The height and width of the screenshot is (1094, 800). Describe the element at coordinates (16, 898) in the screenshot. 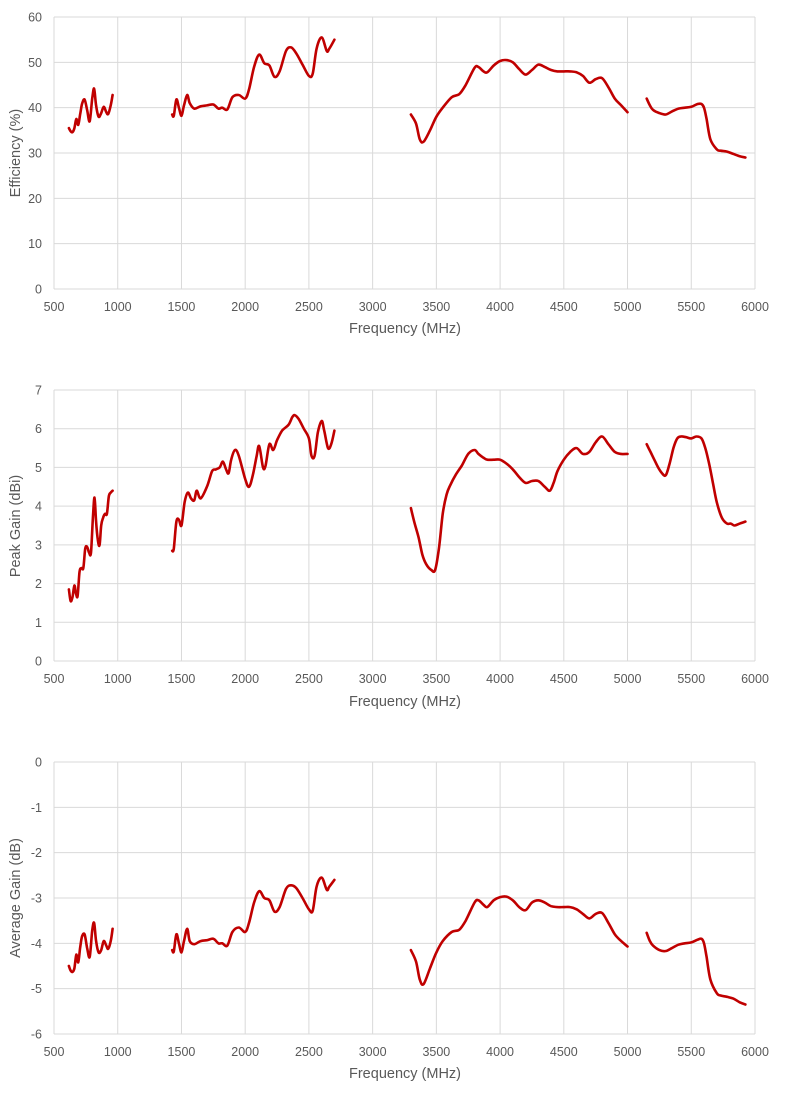

I see `average-gain-y-axis-title: Average Gain (dB)` at that location.